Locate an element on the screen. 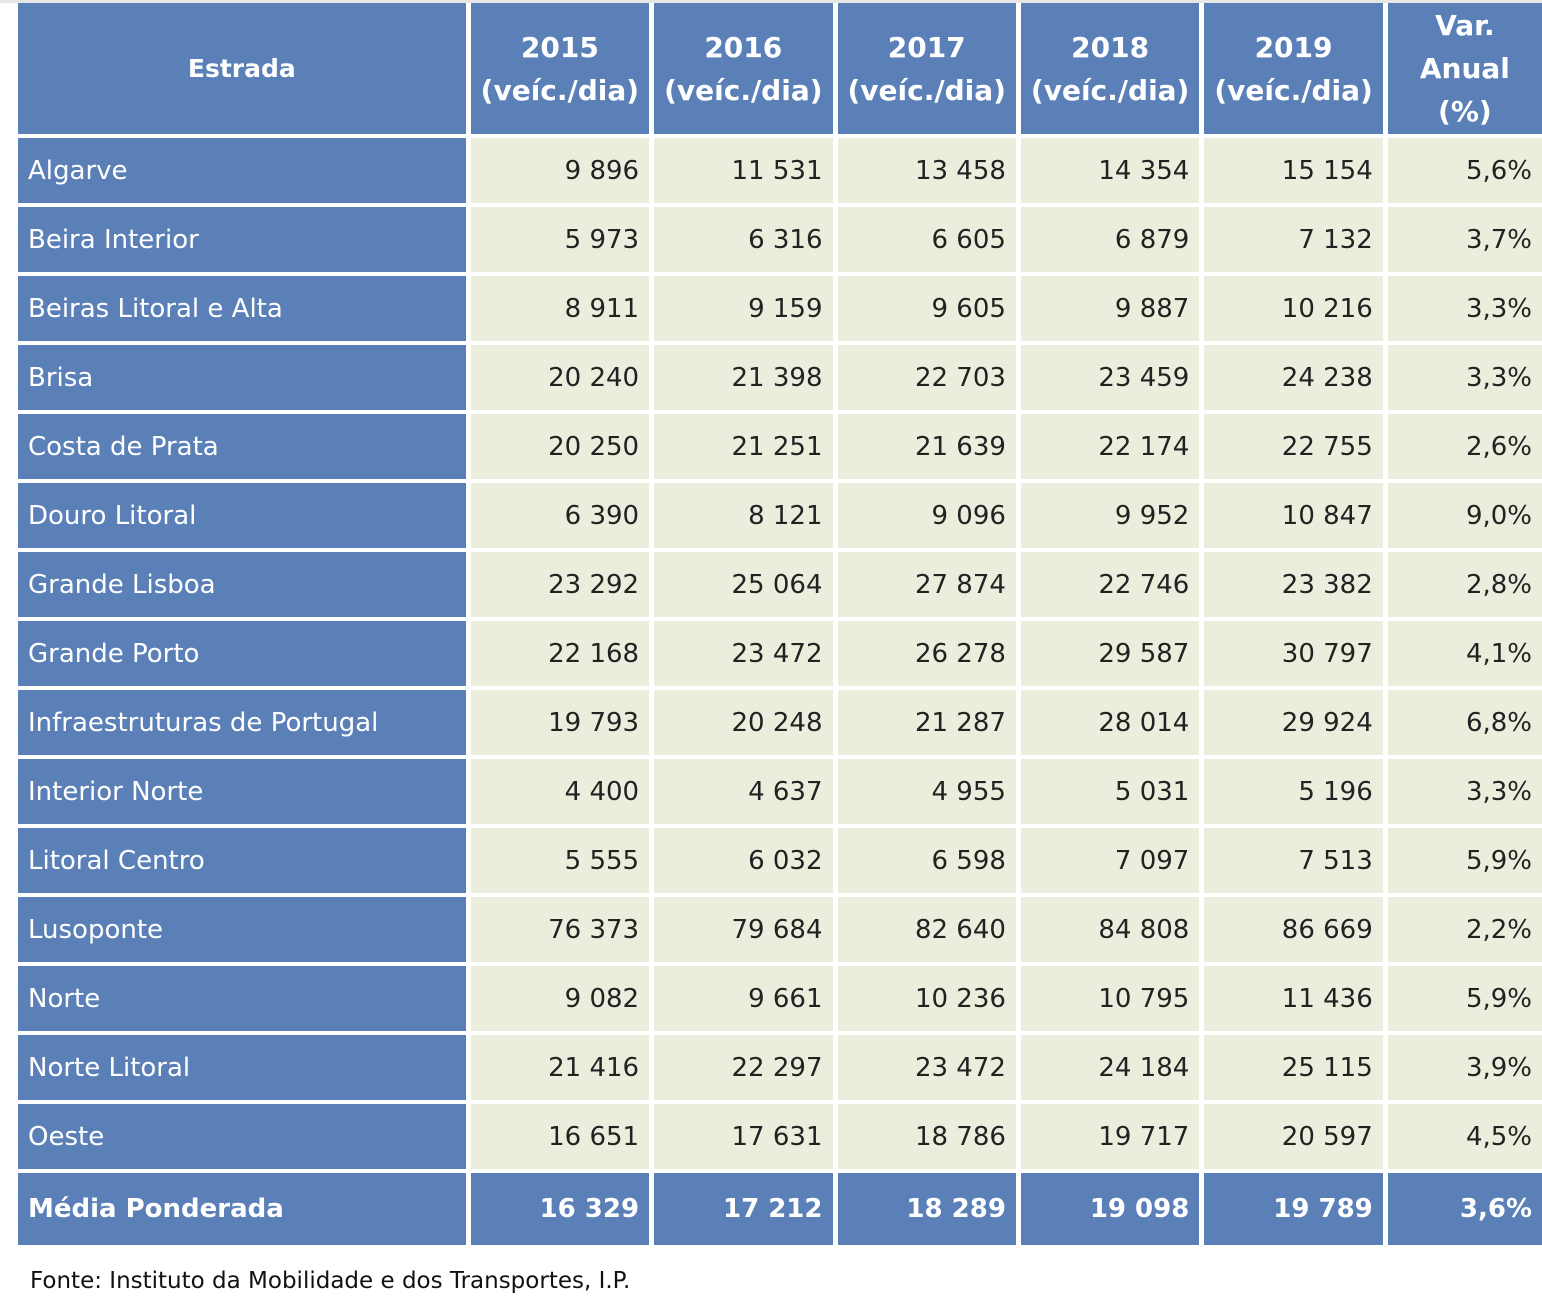  value-2015-cell: 16 651 is located at coordinates (560, 1136).